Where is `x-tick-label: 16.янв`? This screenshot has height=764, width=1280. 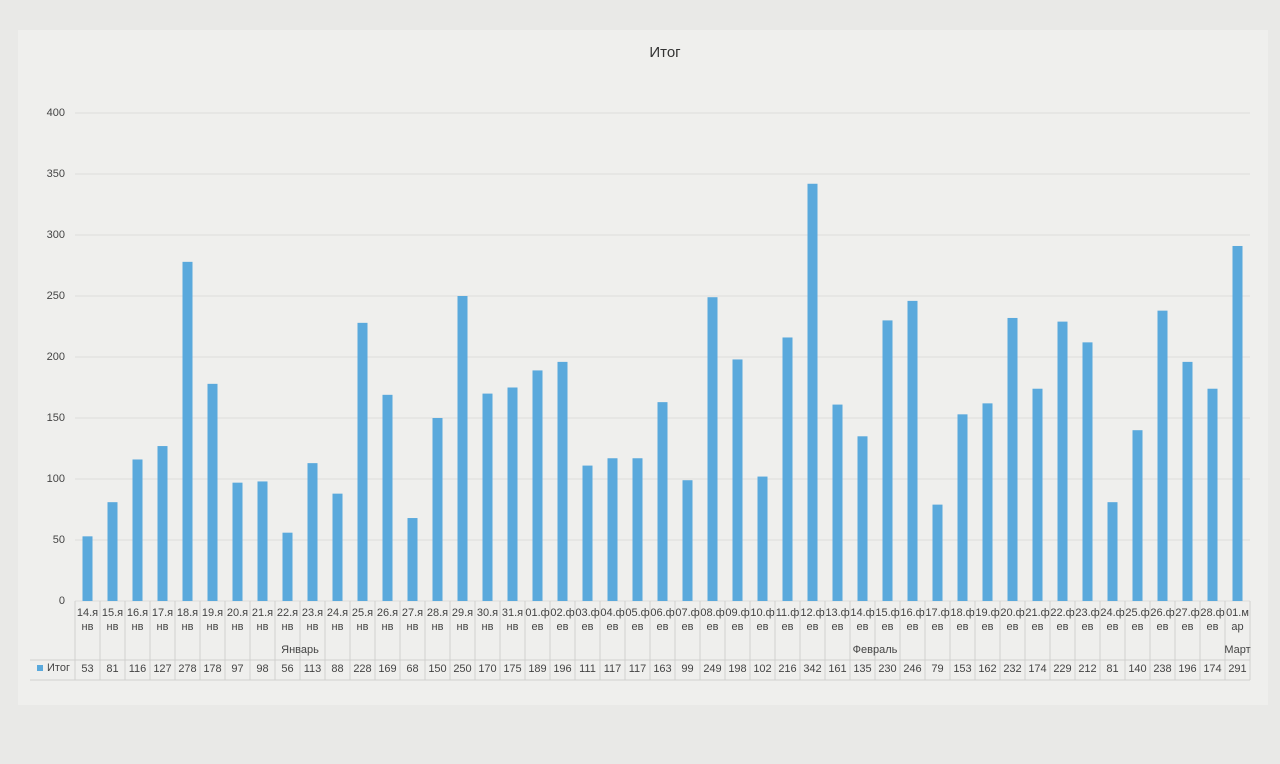
x-tick-label: 16.янв is located at coordinates (137, 620).